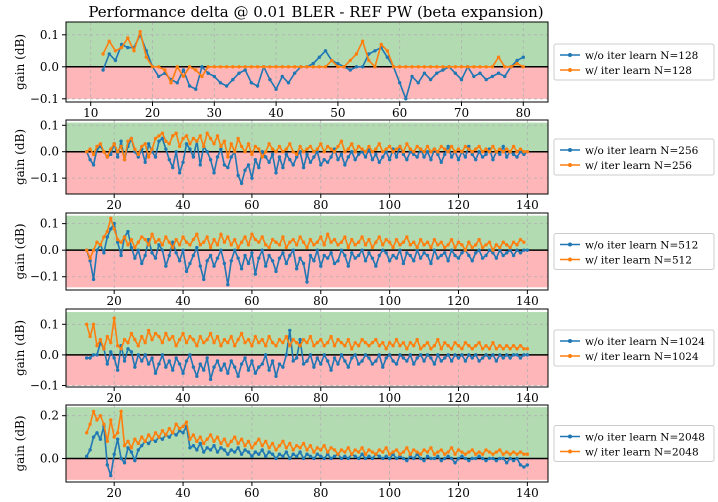 The width and height of the screenshot is (718, 502). Describe the element at coordinates (523, 113) in the screenshot. I see `x-tick-label: 80` at that location.